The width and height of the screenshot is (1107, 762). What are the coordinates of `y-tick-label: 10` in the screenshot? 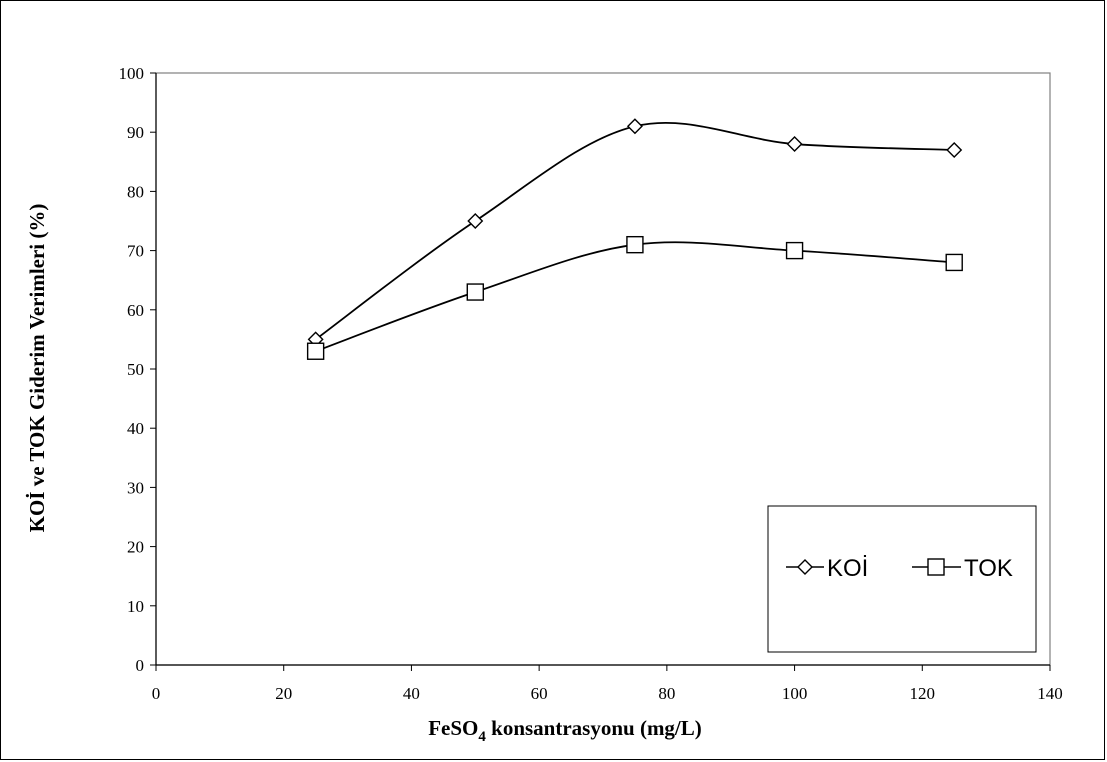 It's located at (135, 606).